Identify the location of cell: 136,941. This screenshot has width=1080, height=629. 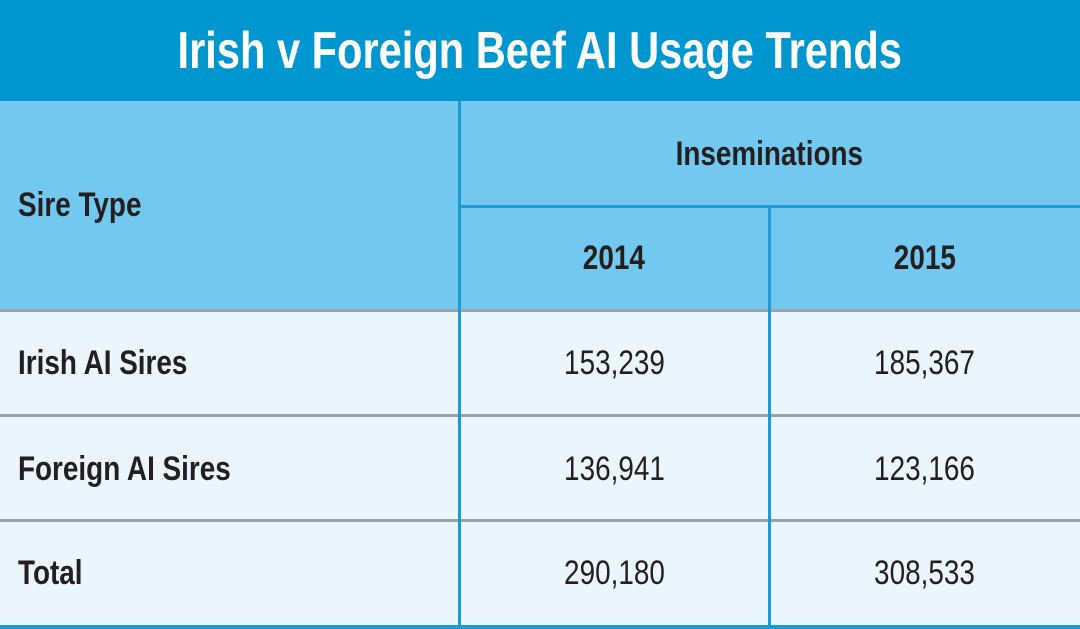
(614, 469).